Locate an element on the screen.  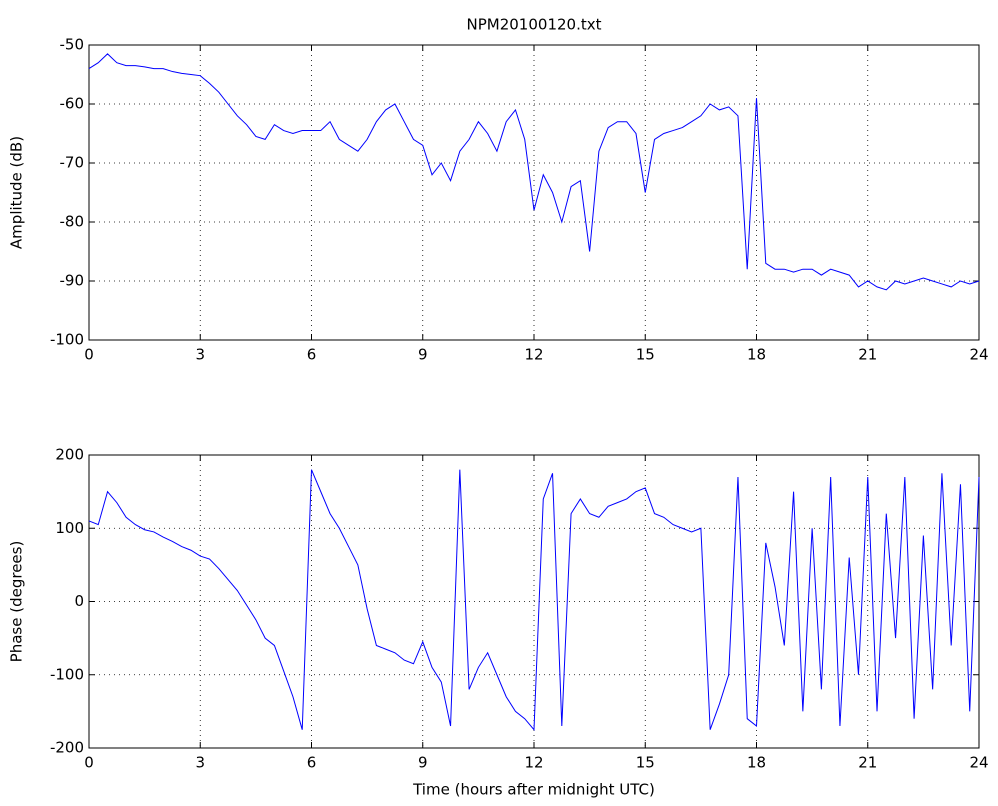
y-tick-label: -60 is located at coordinates (72, 104).